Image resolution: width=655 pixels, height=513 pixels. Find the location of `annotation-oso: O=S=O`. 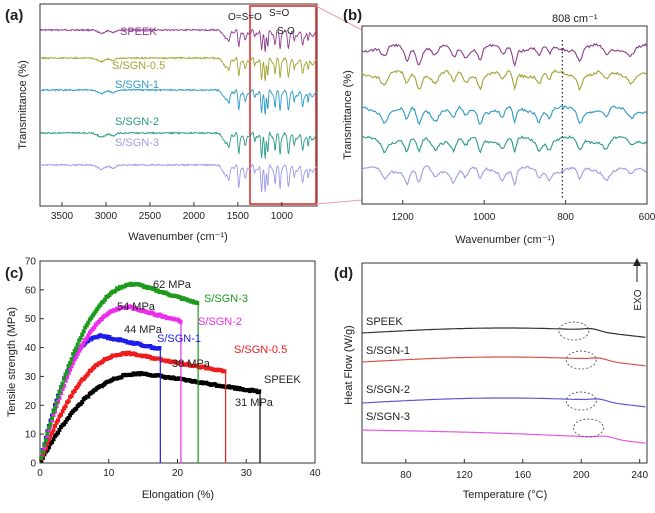

annotation-oso: O=S=O is located at coordinates (245, 17).